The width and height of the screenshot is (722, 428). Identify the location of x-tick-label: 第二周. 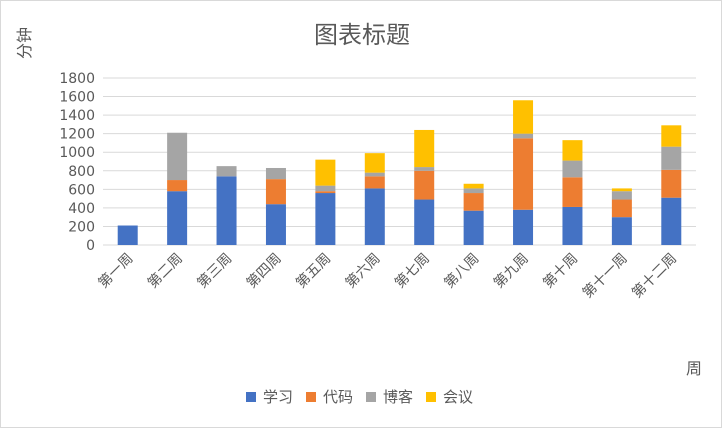
(165, 271).